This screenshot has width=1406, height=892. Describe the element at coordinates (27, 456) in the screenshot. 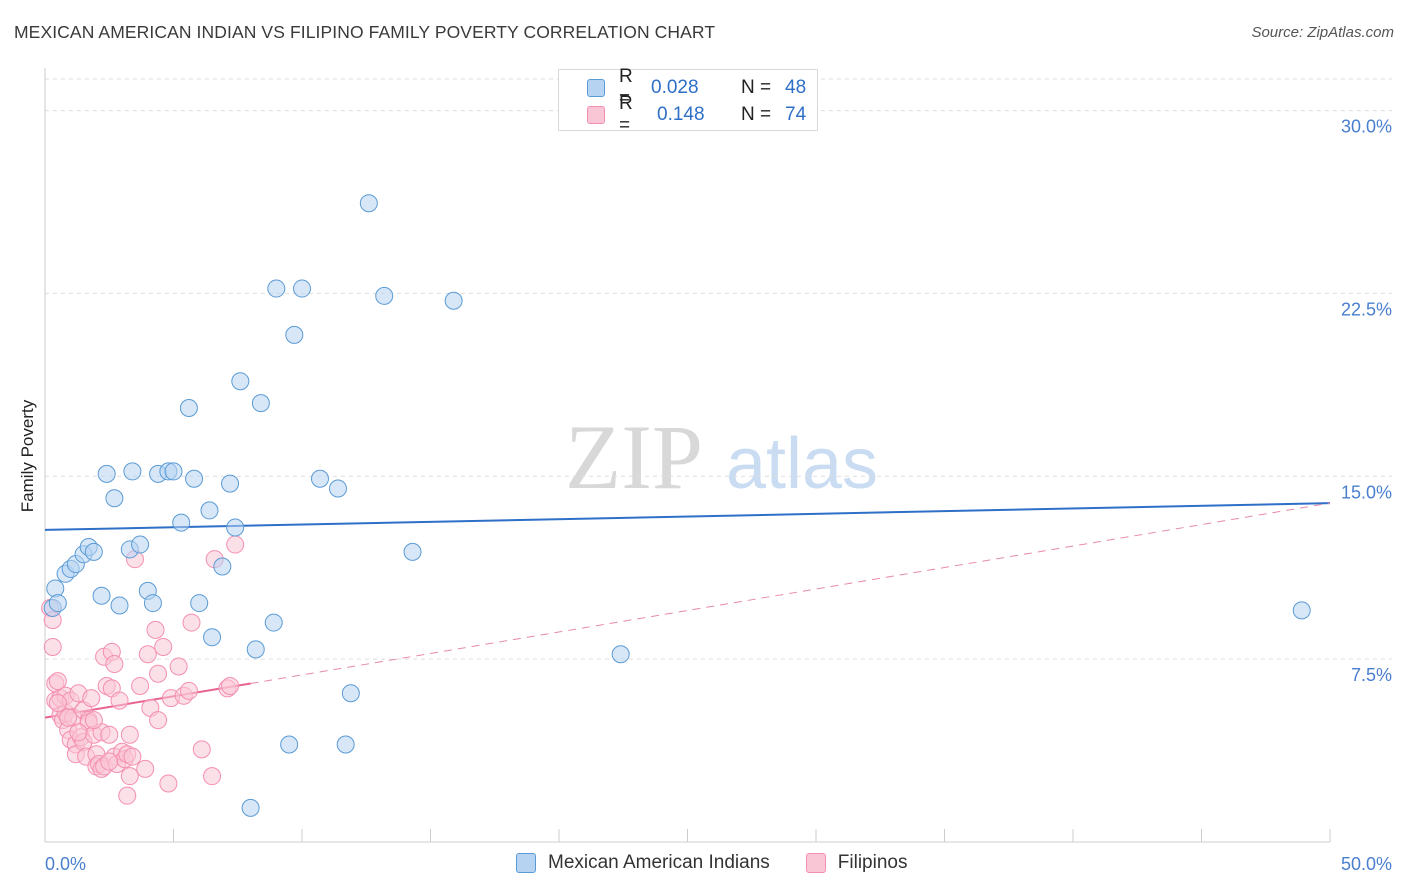

I see `y-axis-label: Family Poverty` at that location.